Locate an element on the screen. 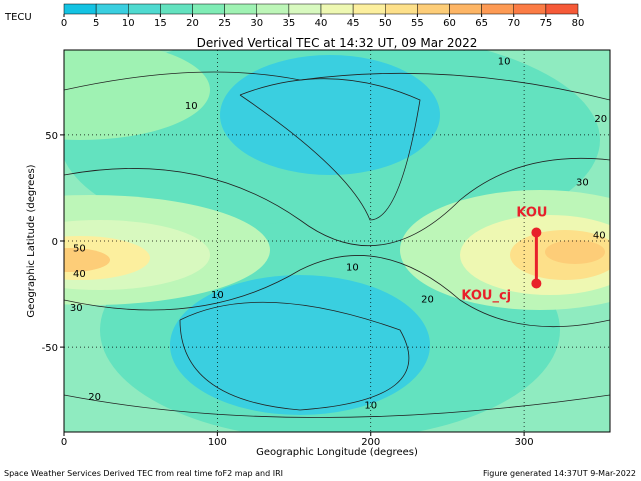  colorbar-tick-label: 75 is located at coordinates (546, 23).